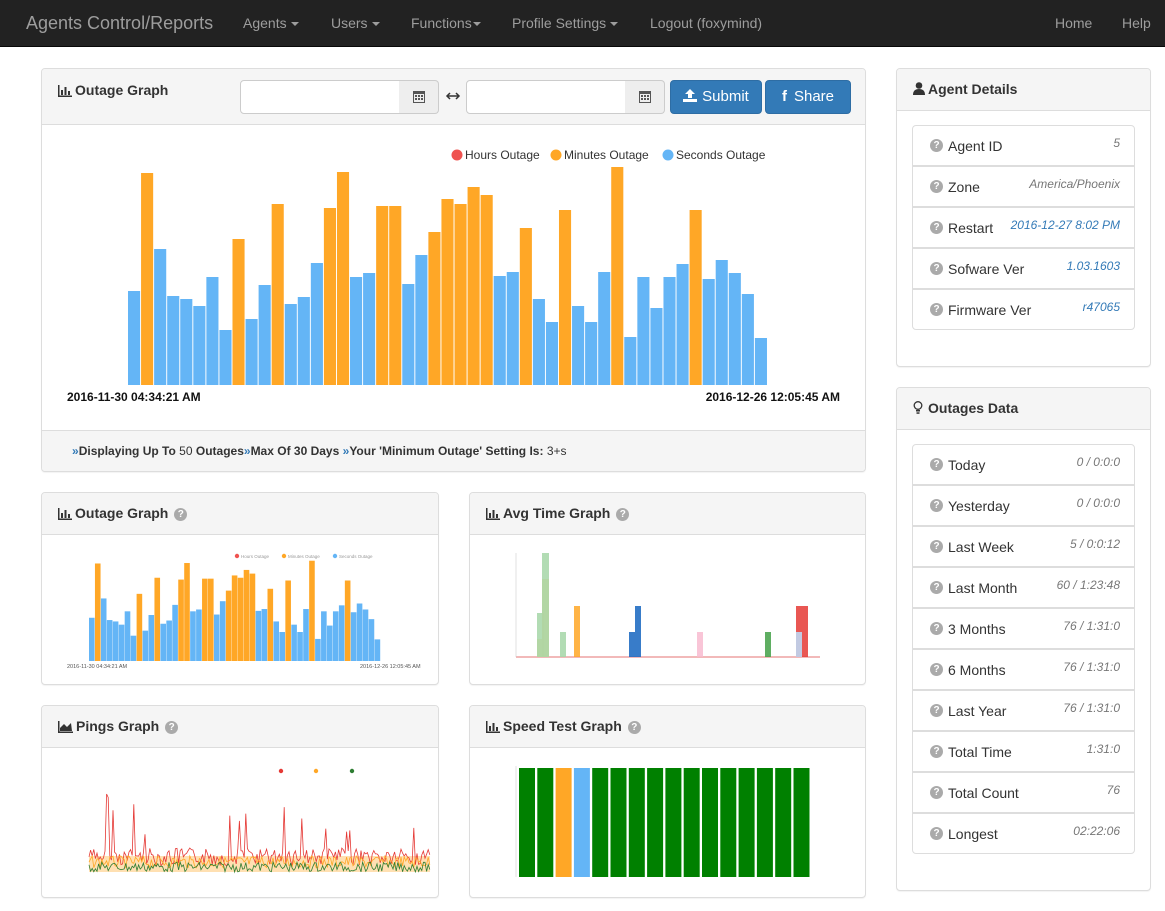 The image size is (1165, 911). Describe the element at coordinates (645, 97) in the screenshot. I see `end-date-calendar-button` at that location.